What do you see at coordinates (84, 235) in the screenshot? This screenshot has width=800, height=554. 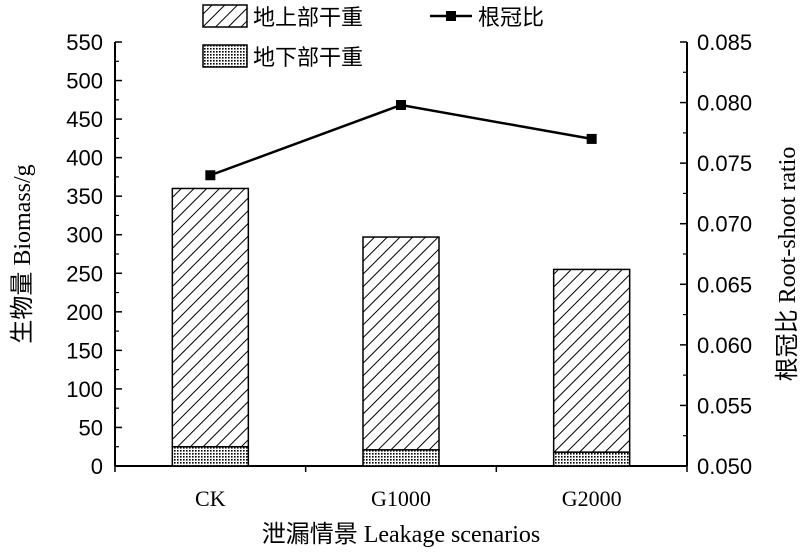 I see `left-tick-label: 300` at bounding box center [84, 235].